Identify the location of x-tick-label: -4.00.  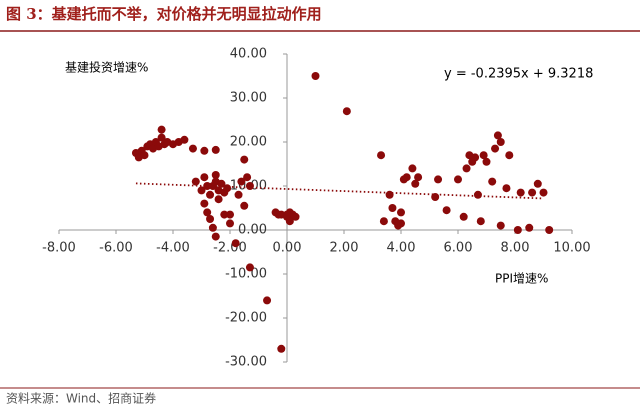
(173, 248).